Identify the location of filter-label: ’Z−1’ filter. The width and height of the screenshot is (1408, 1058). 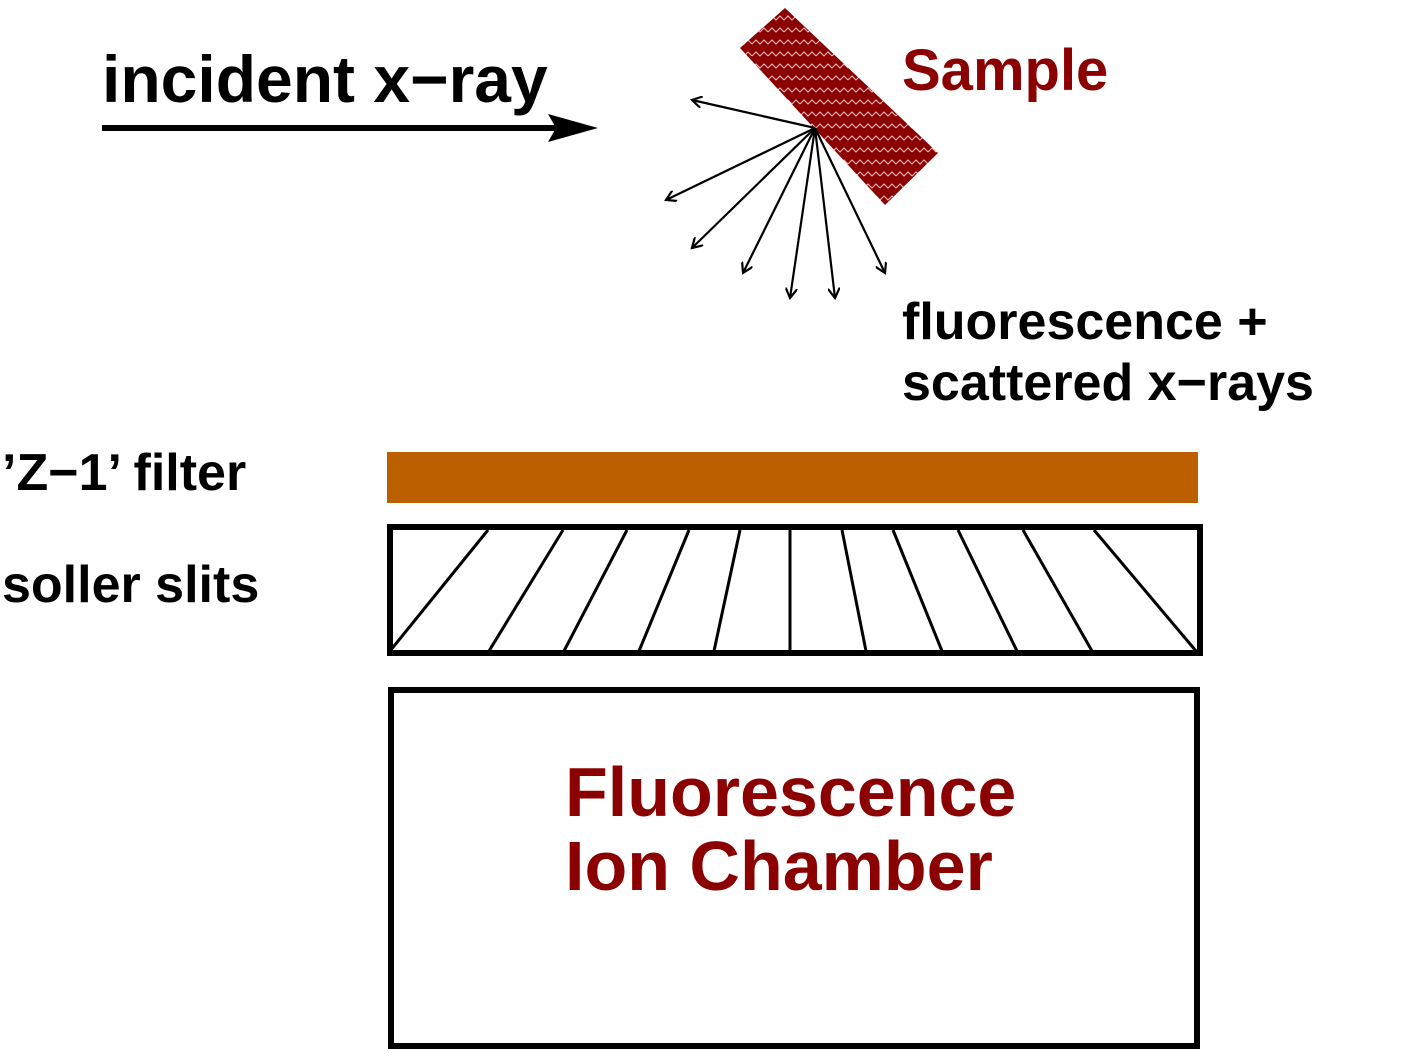
(124, 473).